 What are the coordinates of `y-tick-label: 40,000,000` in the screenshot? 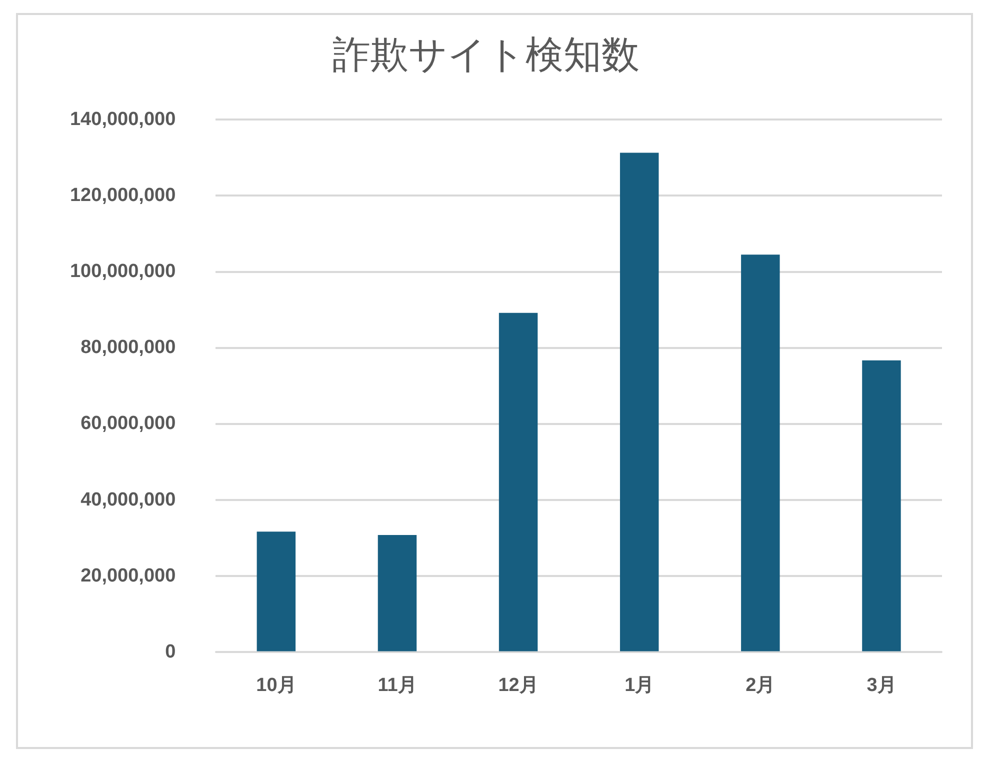 It's located at (128, 499).